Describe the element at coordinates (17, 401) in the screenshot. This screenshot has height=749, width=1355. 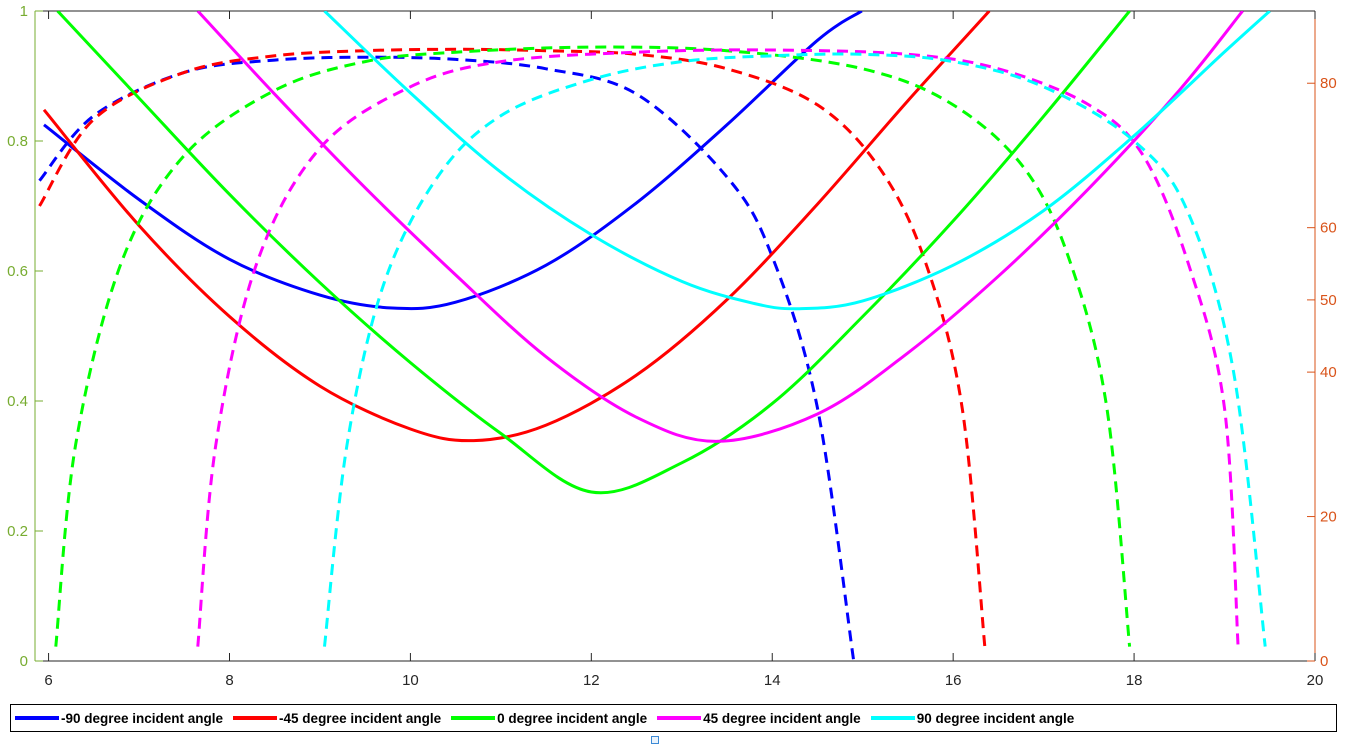
I see `left-y-tick-label: 0.4` at that location.